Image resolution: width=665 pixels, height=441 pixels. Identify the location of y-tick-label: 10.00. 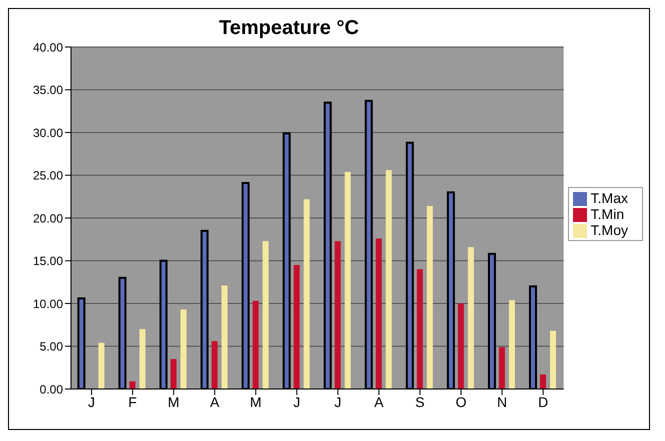
(48, 303).